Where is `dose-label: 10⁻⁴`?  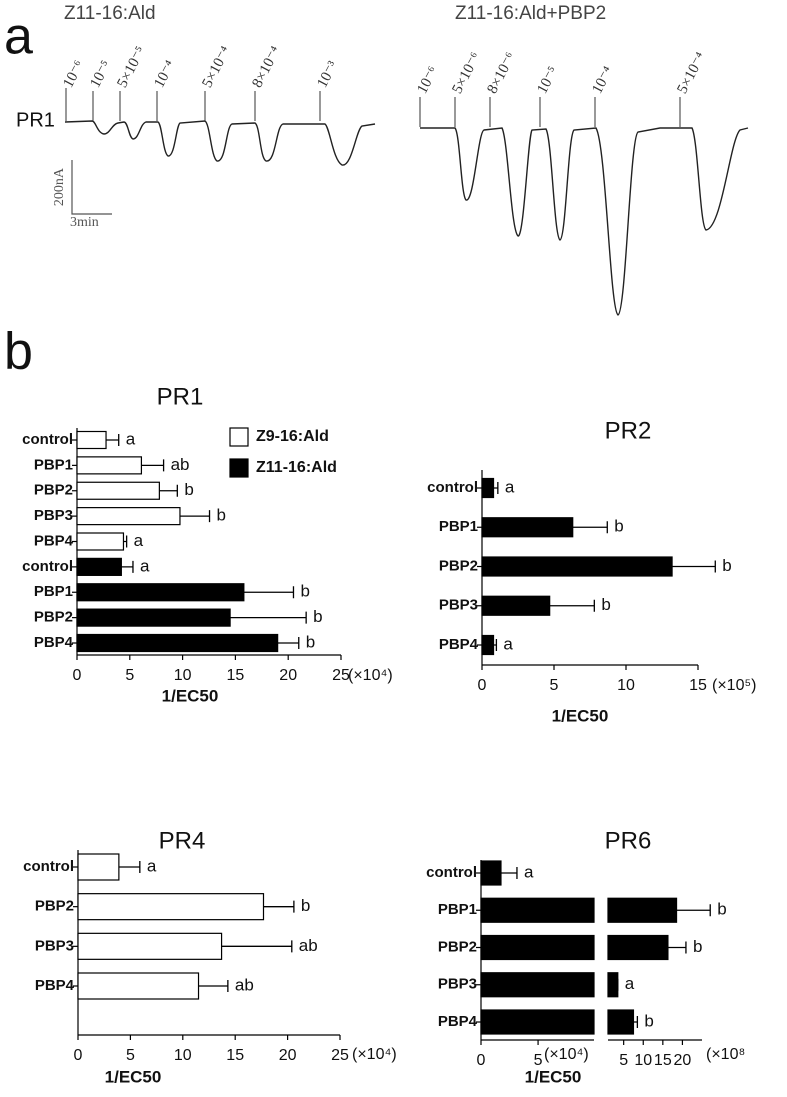 dose-label: 10⁻⁴ is located at coordinates (164, 74).